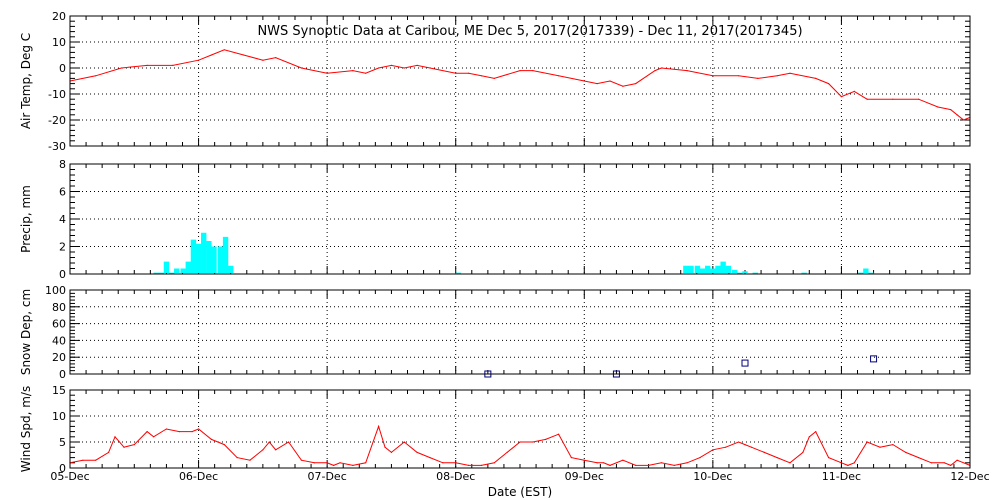 This screenshot has height=500, width=1000. What do you see at coordinates (59, 324) in the screenshot?
I see `y-tick-label: 60` at bounding box center [59, 324].